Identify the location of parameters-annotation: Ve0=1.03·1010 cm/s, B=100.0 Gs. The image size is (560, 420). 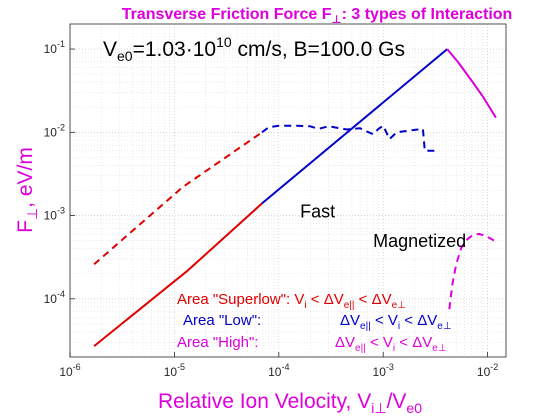
(254, 49).